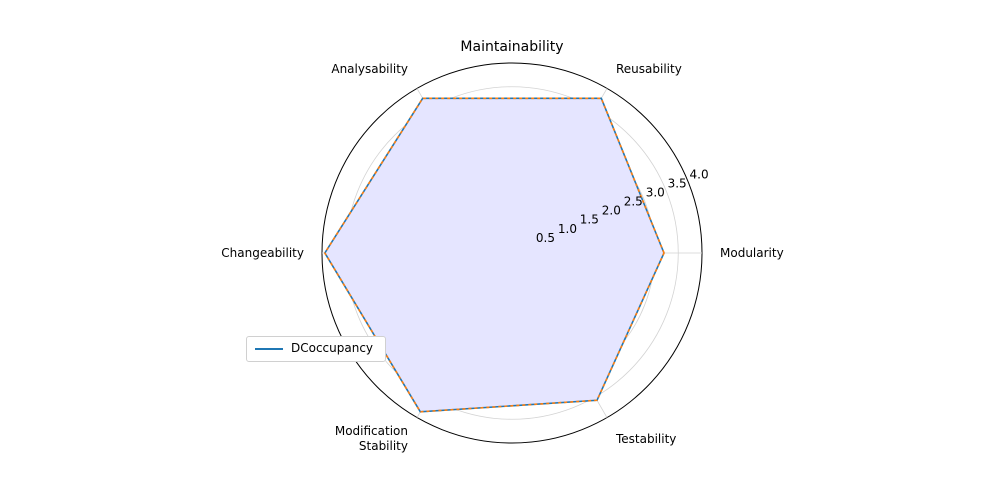  Describe the element at coordinates (633, 202) in the screenshot. I see `radial-tick-label: 2.5` at that location.